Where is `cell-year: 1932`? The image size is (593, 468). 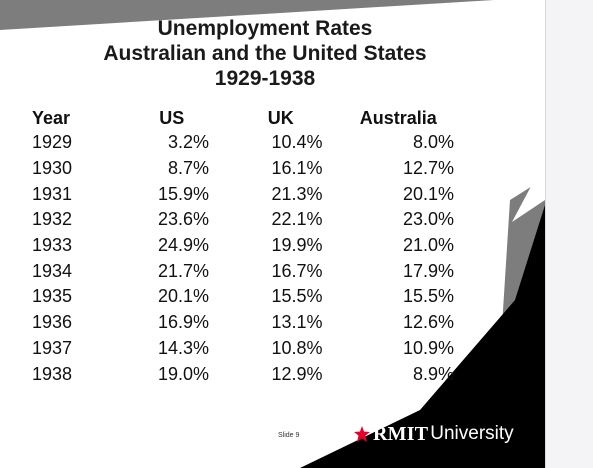
cell-year: 1932 is located at coordinates (52, 219).